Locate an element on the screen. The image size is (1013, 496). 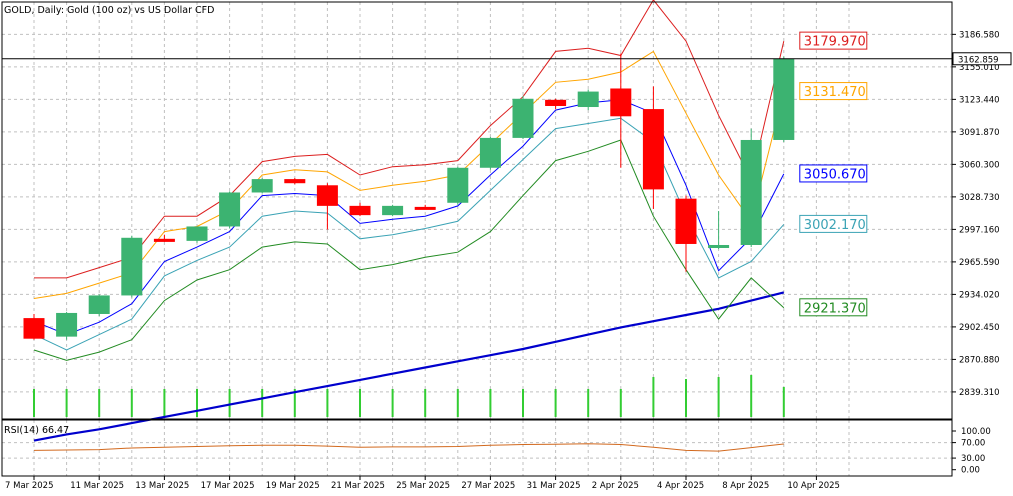
value-label-text: 3002.170 is located at coordinates (835, 225).